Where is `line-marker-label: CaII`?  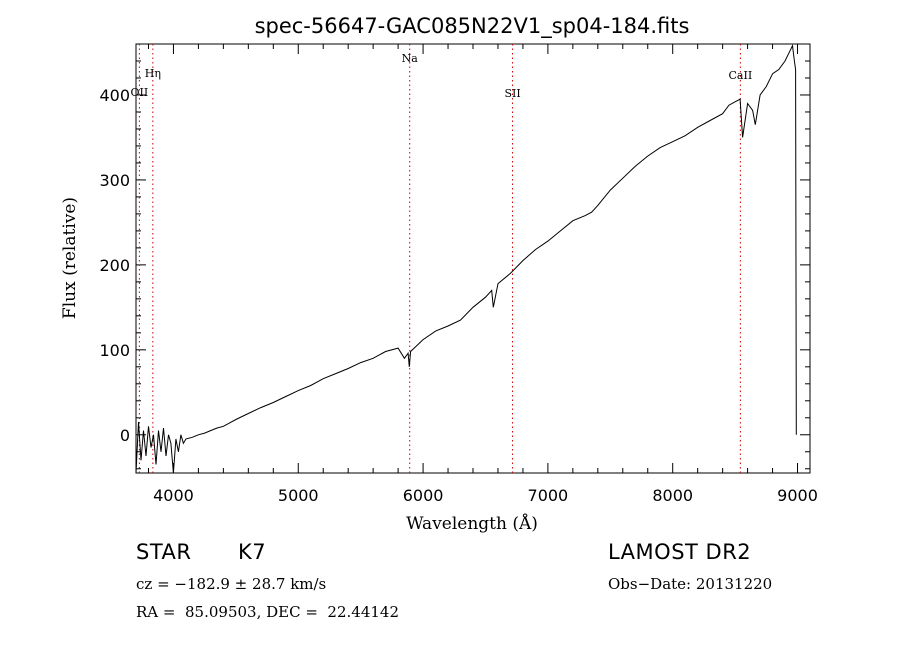 line-marker-label: CaII is located at coordinates (741, 75).